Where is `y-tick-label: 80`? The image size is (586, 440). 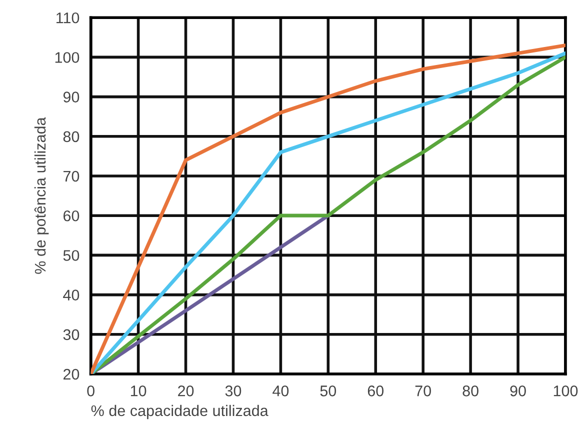
y-tick-label: 80 is located at coordinates (71, 136).